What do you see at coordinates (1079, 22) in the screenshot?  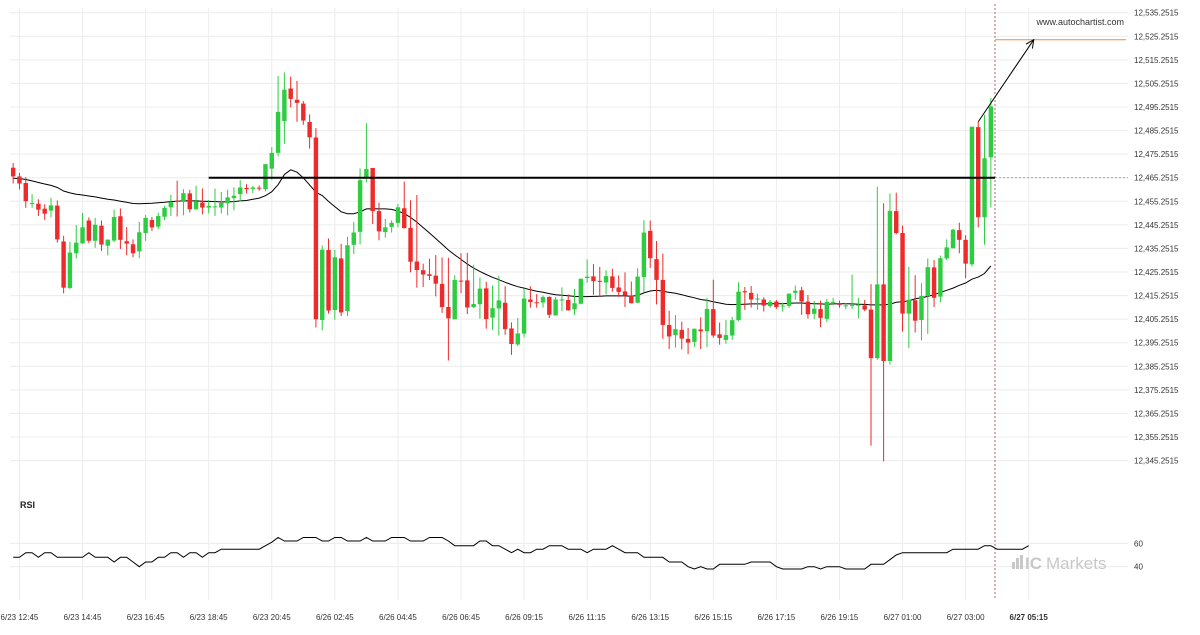 I see `watermark-text: www.autochartist.com` at bounding box center [1079, 22].